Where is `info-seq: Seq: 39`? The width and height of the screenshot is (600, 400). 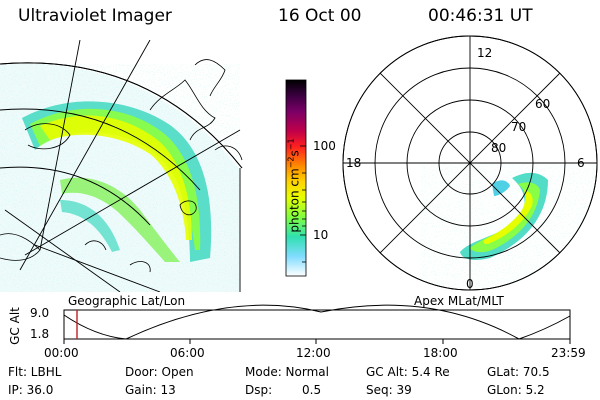
info-seq: Seq: 39 is located at coordinates (389, 390).